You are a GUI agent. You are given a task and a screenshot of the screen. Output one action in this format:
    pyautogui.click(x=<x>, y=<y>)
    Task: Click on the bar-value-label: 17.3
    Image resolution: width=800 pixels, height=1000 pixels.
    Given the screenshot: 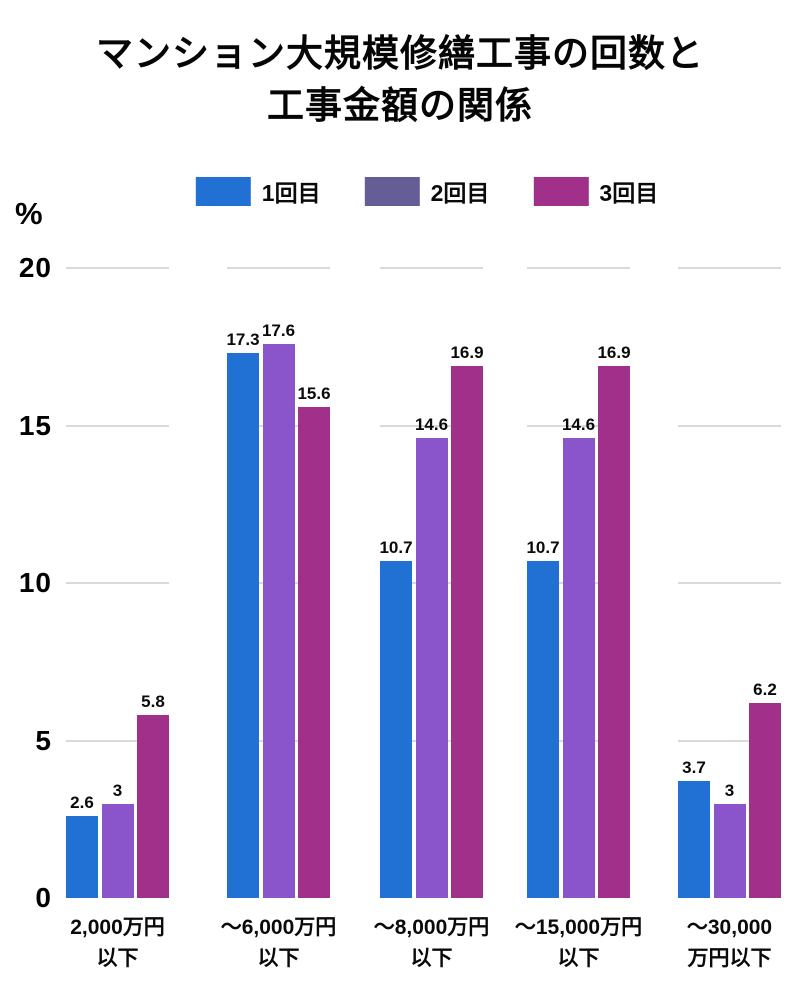 What is the action you would take?
    pyautogui.click(x=243, y=340)
    